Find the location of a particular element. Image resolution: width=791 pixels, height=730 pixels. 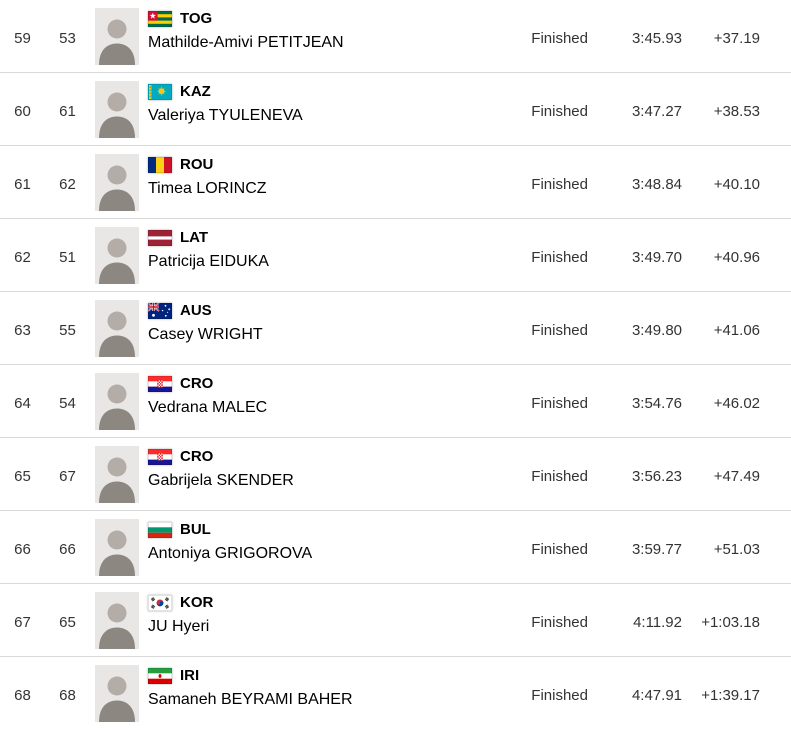

rank-value: 63 is located at coordinates (22, 330).